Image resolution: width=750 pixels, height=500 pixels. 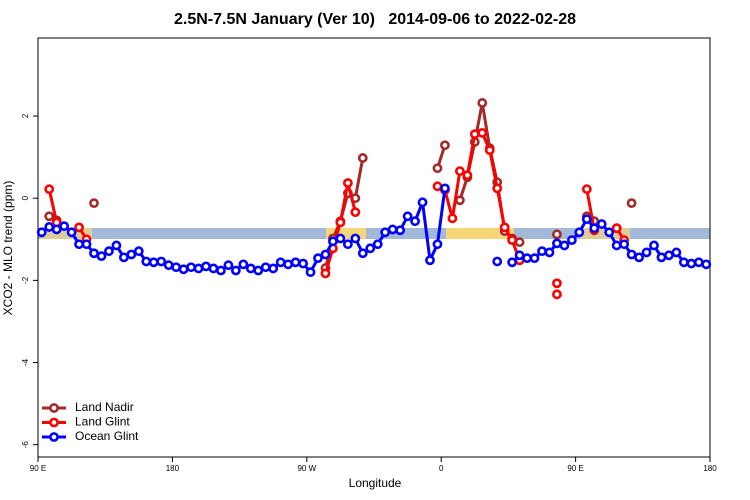 I want to click on y-tick-label: 2, so click(x=25, y=115).